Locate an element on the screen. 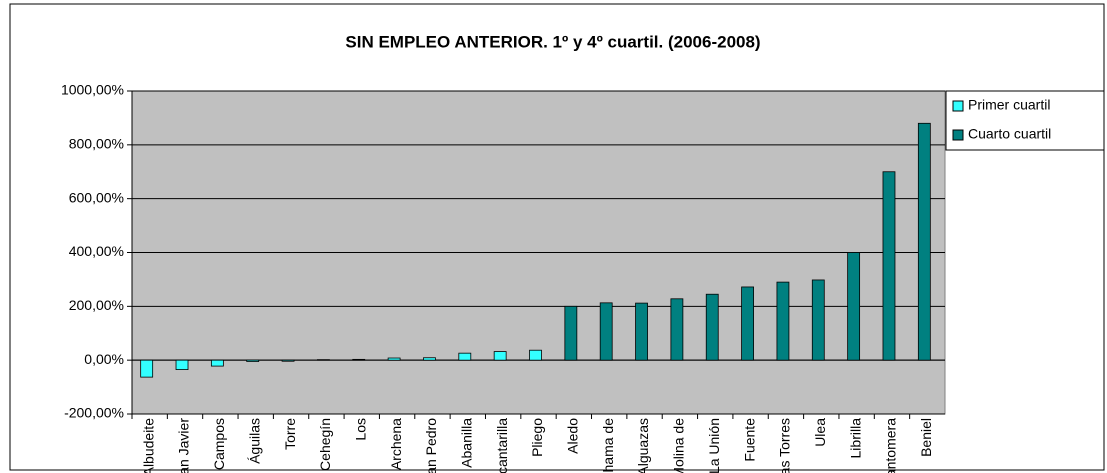 The image size is (1107, 473). x-tick-label: Alcantarilla is located at coordinates (502, 445).